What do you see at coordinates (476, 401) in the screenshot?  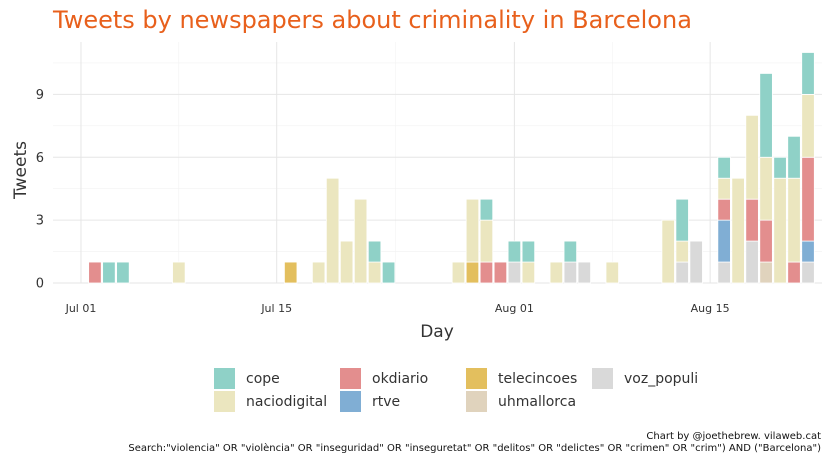 I see `legend-swatch-uhmallorca` at bounding box center [476, 401].